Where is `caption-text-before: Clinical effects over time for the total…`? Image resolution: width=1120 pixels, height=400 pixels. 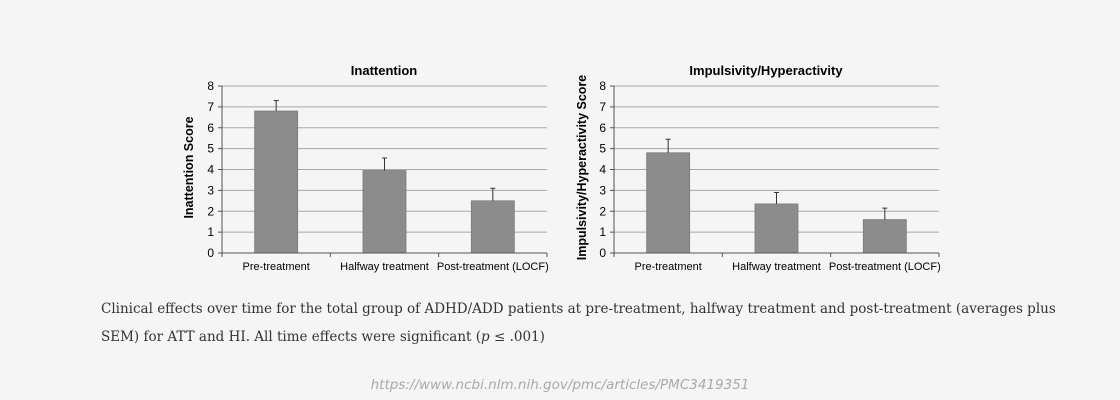
caption-text-before: Clinical effects over time for the total… is located at coordinates (578, 323).